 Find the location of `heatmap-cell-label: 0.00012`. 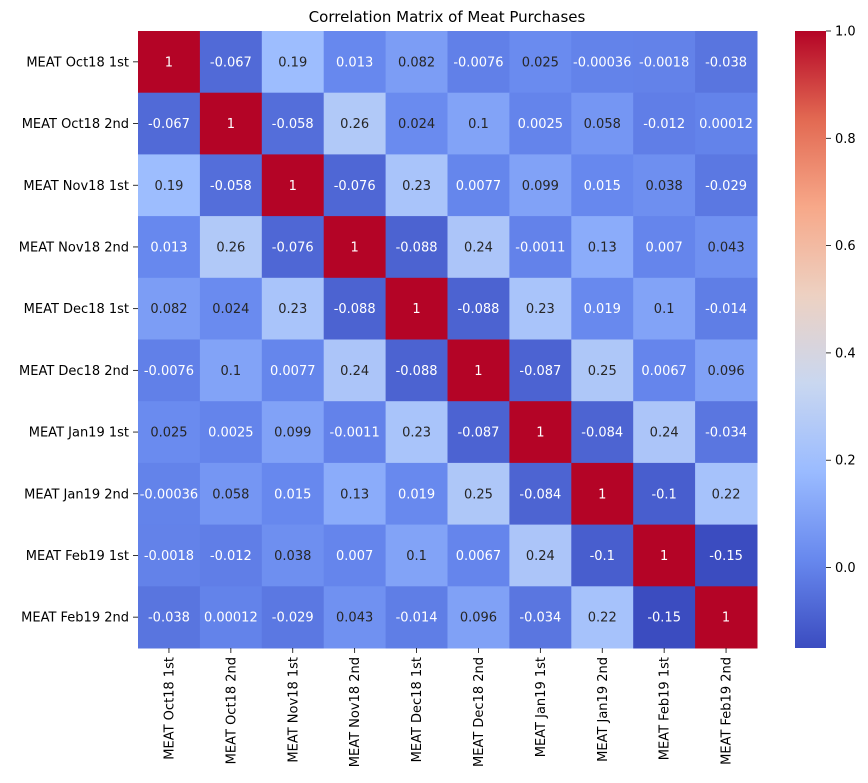

heatmap-cell-label: 0.00012 is located at coordinates (726, 124).